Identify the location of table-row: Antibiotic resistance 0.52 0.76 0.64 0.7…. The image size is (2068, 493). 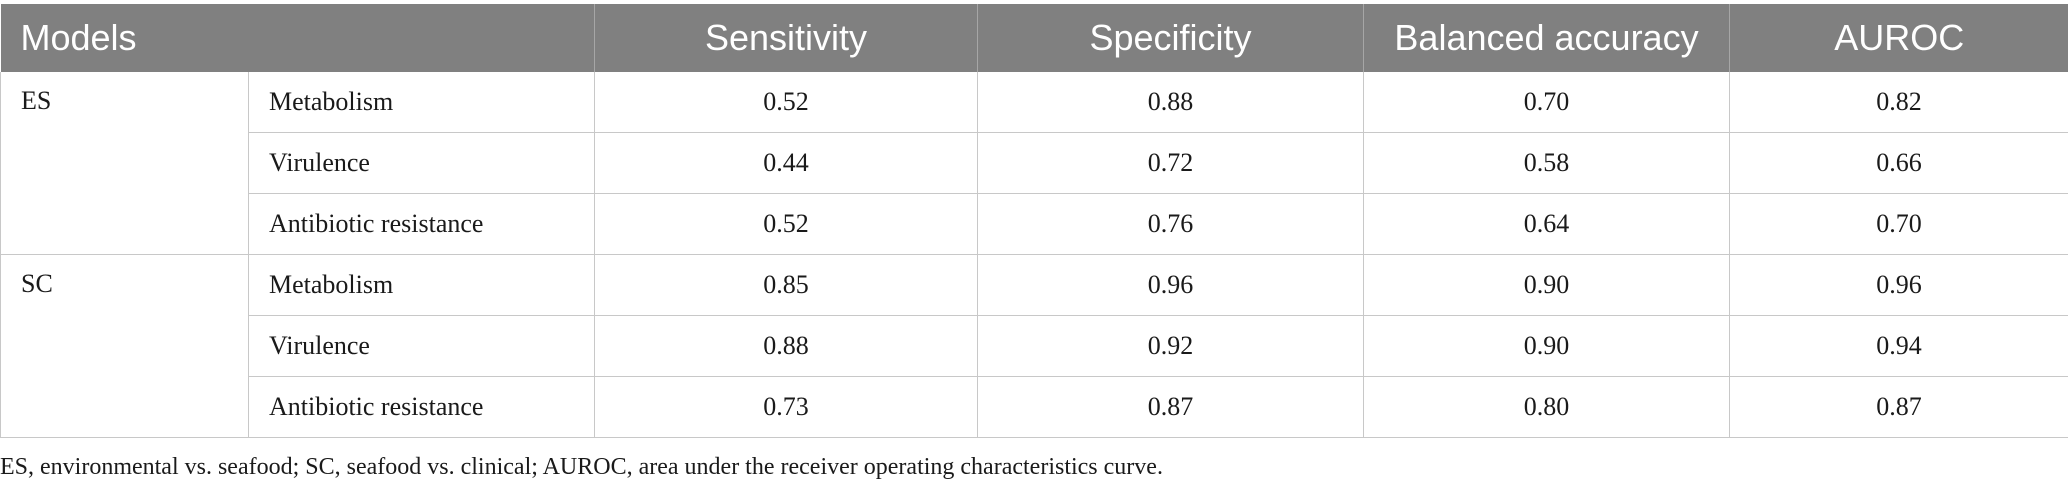
(1034, 224).